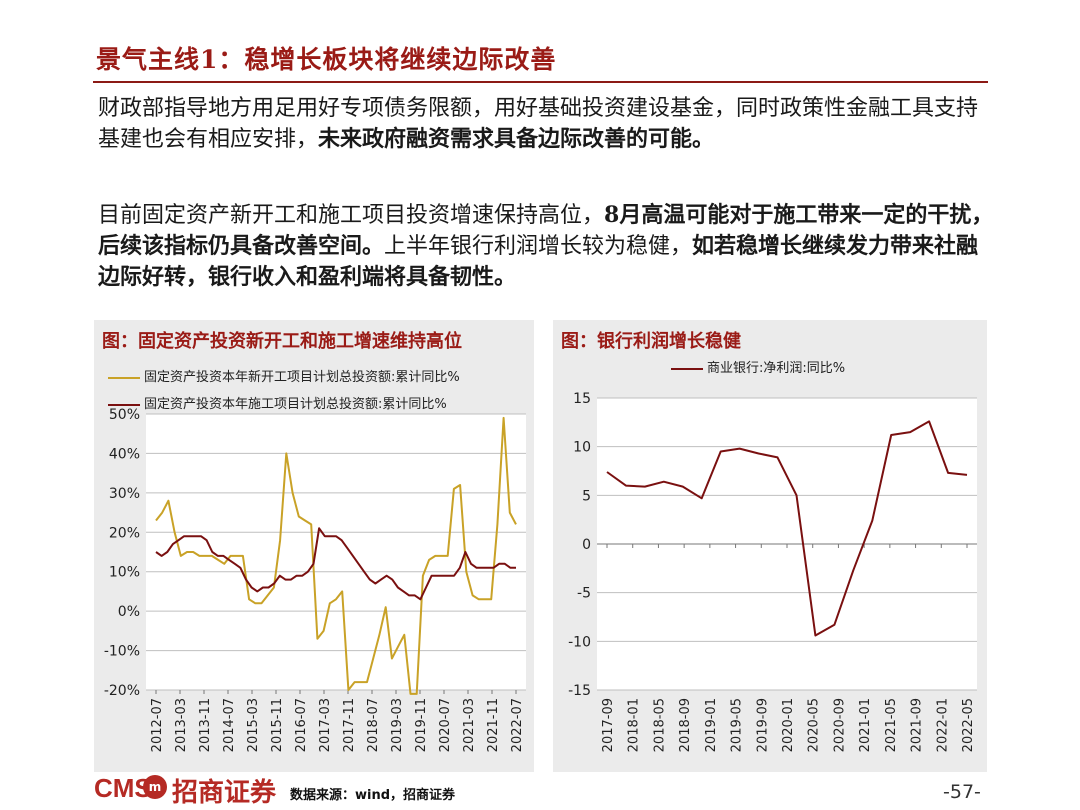 The height and width of the screenshot is (810, 1080). I want to click on y-tick-label: -20%, so click(122, 691).